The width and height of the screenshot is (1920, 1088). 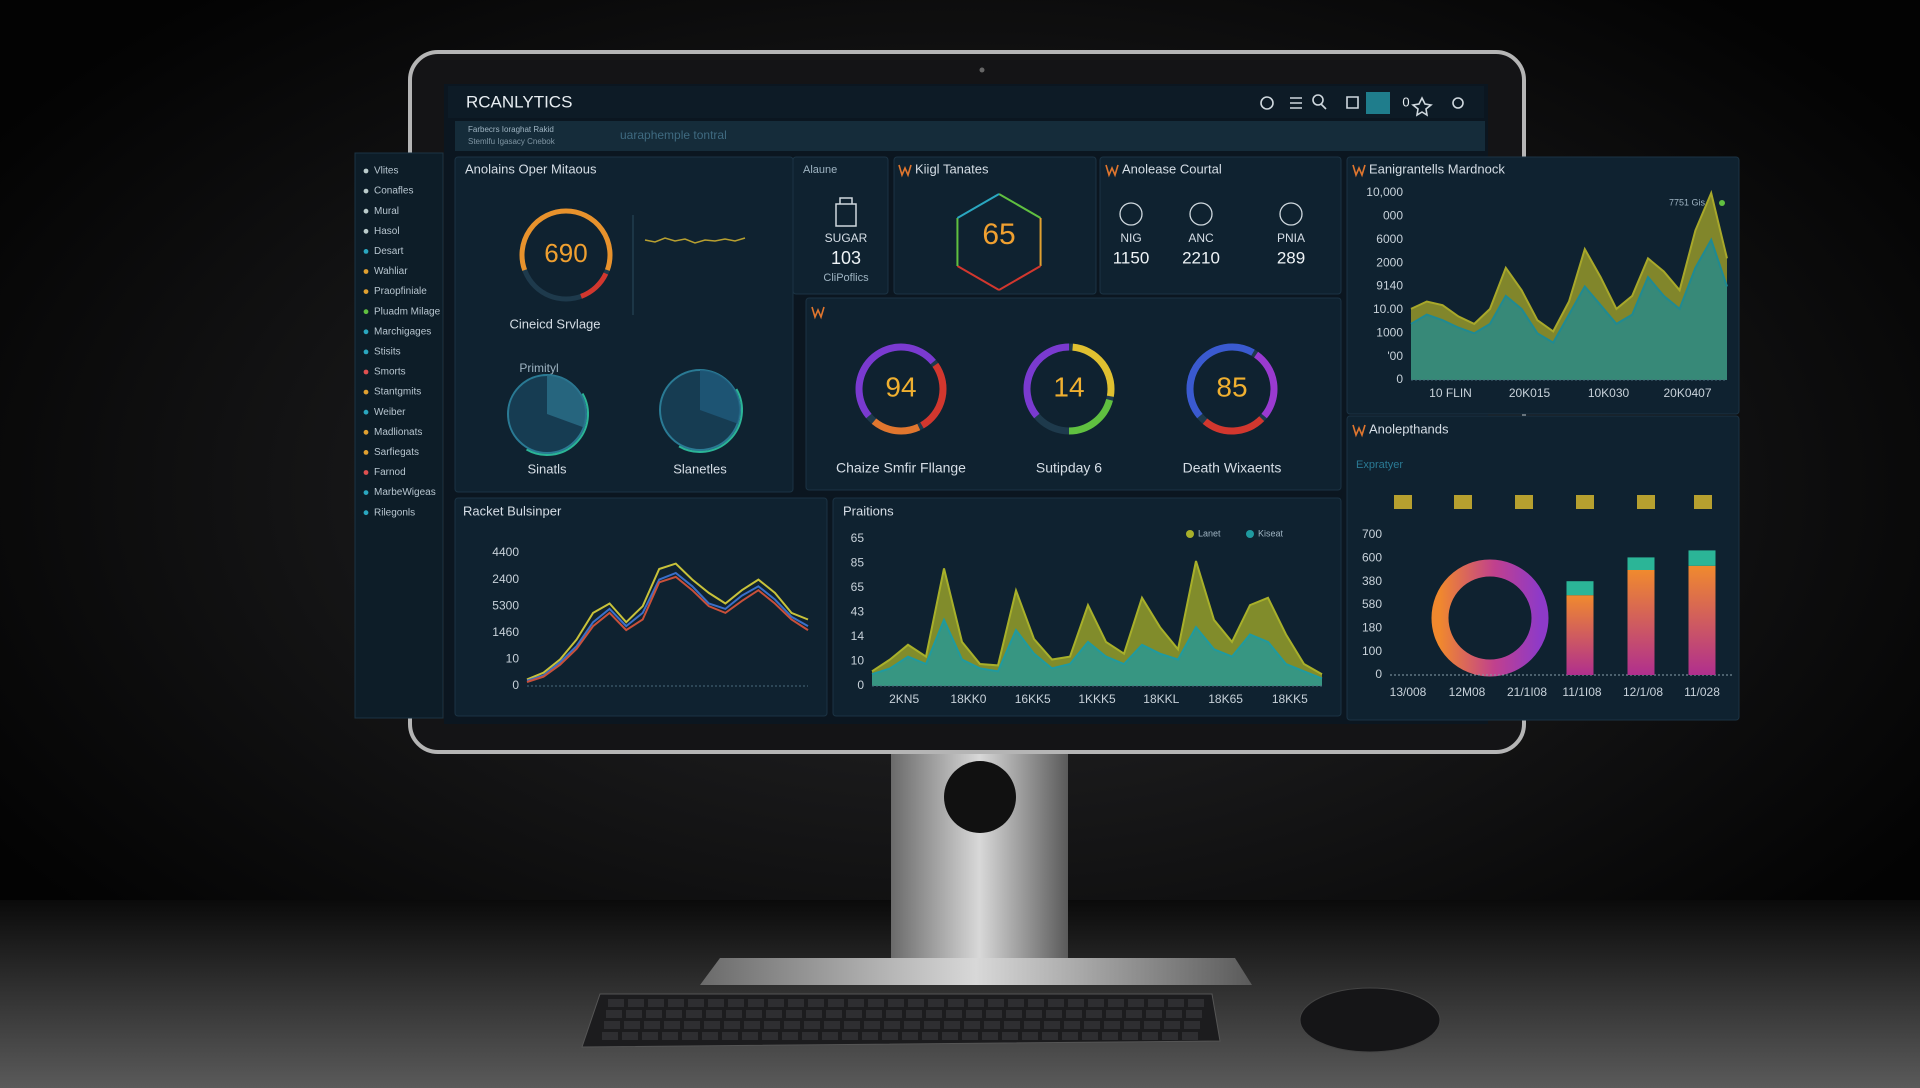 I want to click on gauge-arc, so click(x=1090, y=416).